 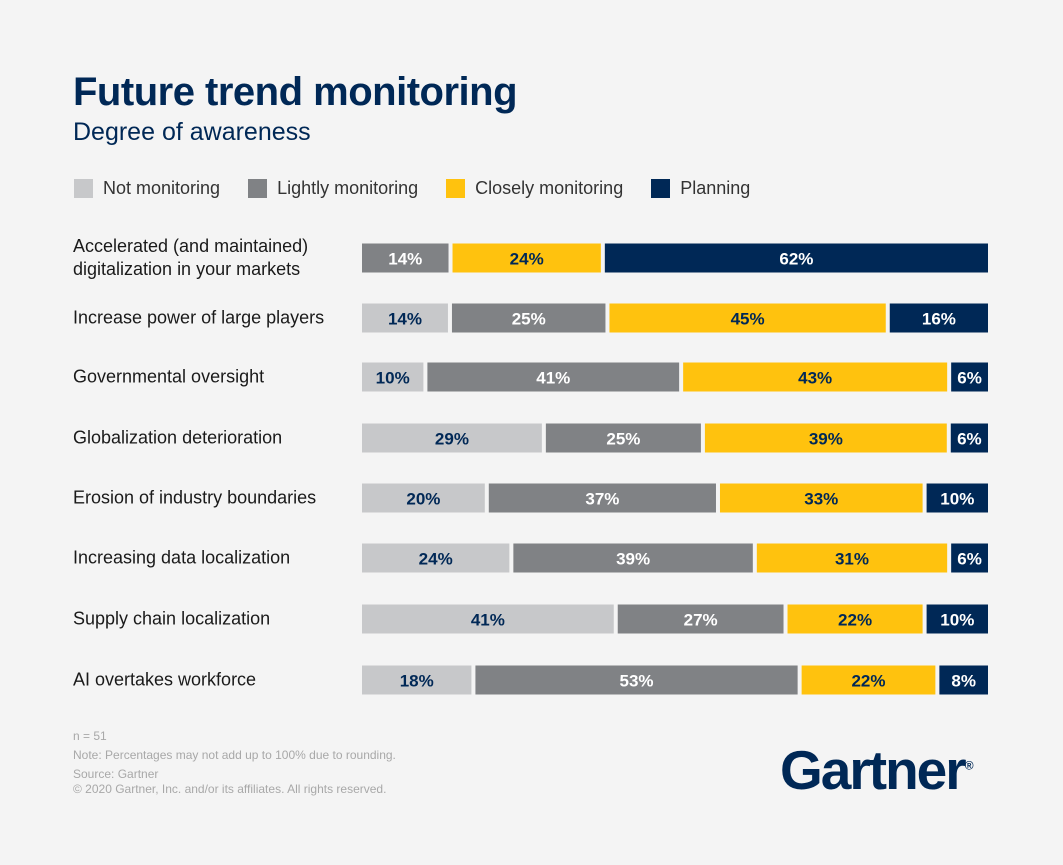 I want to click on legend-item: Planning, so click(x=700, y=188).